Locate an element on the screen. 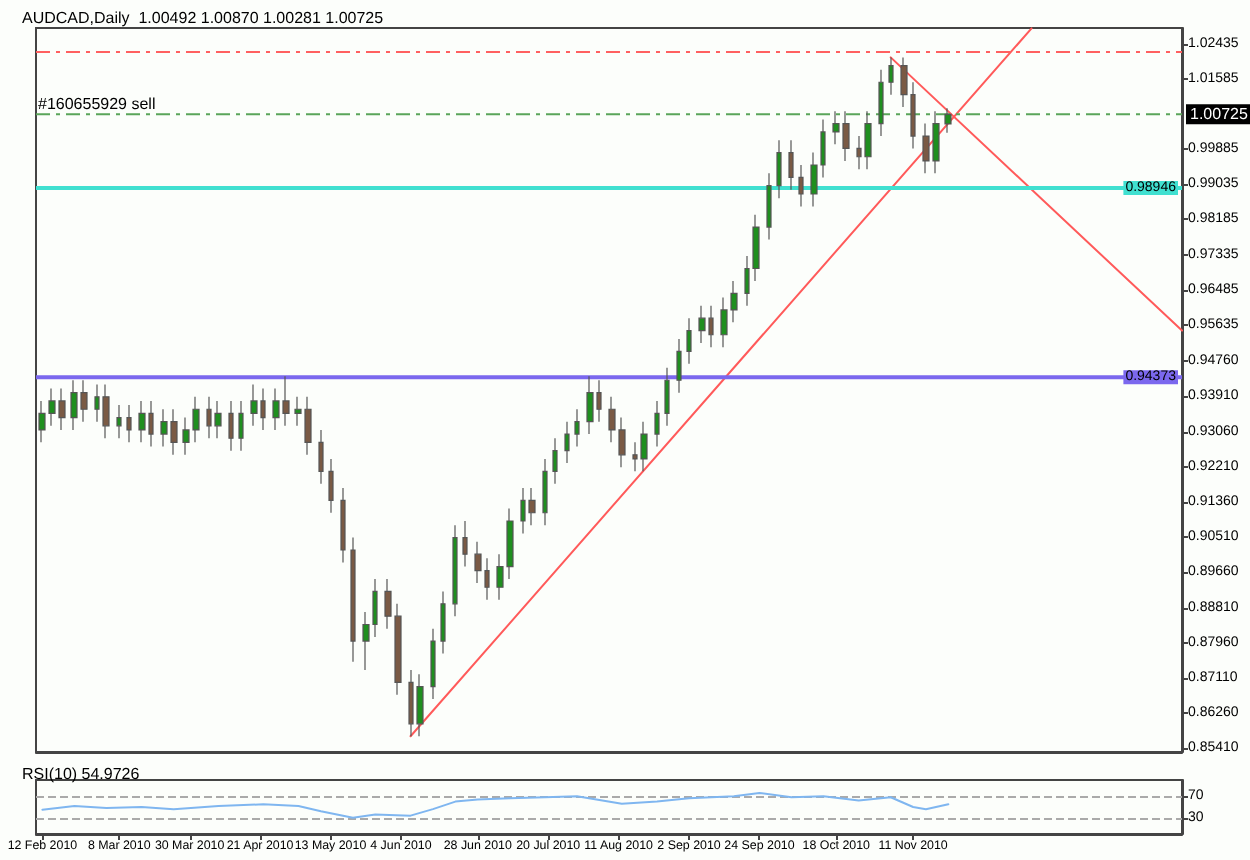 This screenshot has height=860, width=1250. chart-title: RSI(10) 54.9726 is located at coordinates (81, 774).